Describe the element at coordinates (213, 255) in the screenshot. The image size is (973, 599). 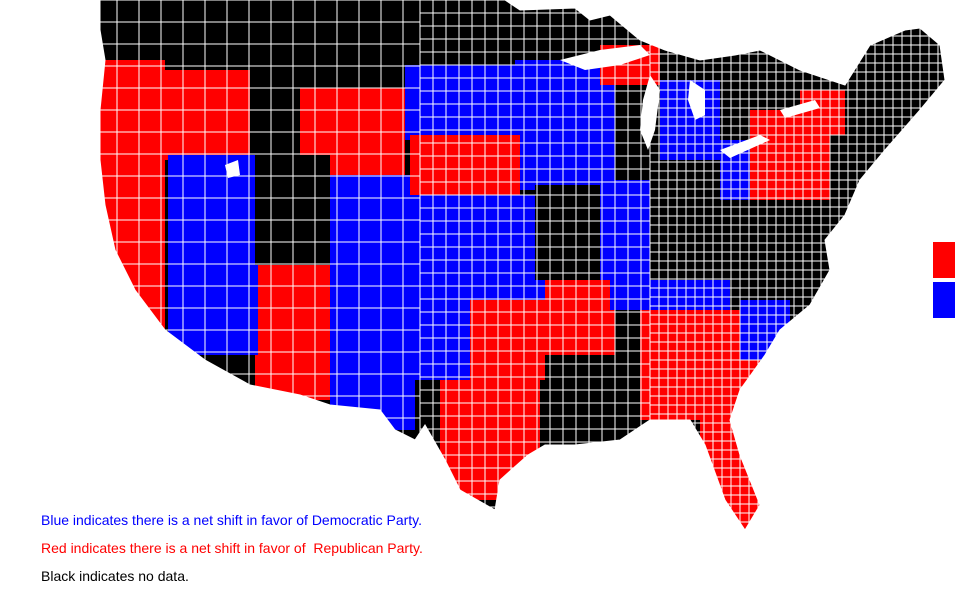
I see `region-blue-nevada` at that location.